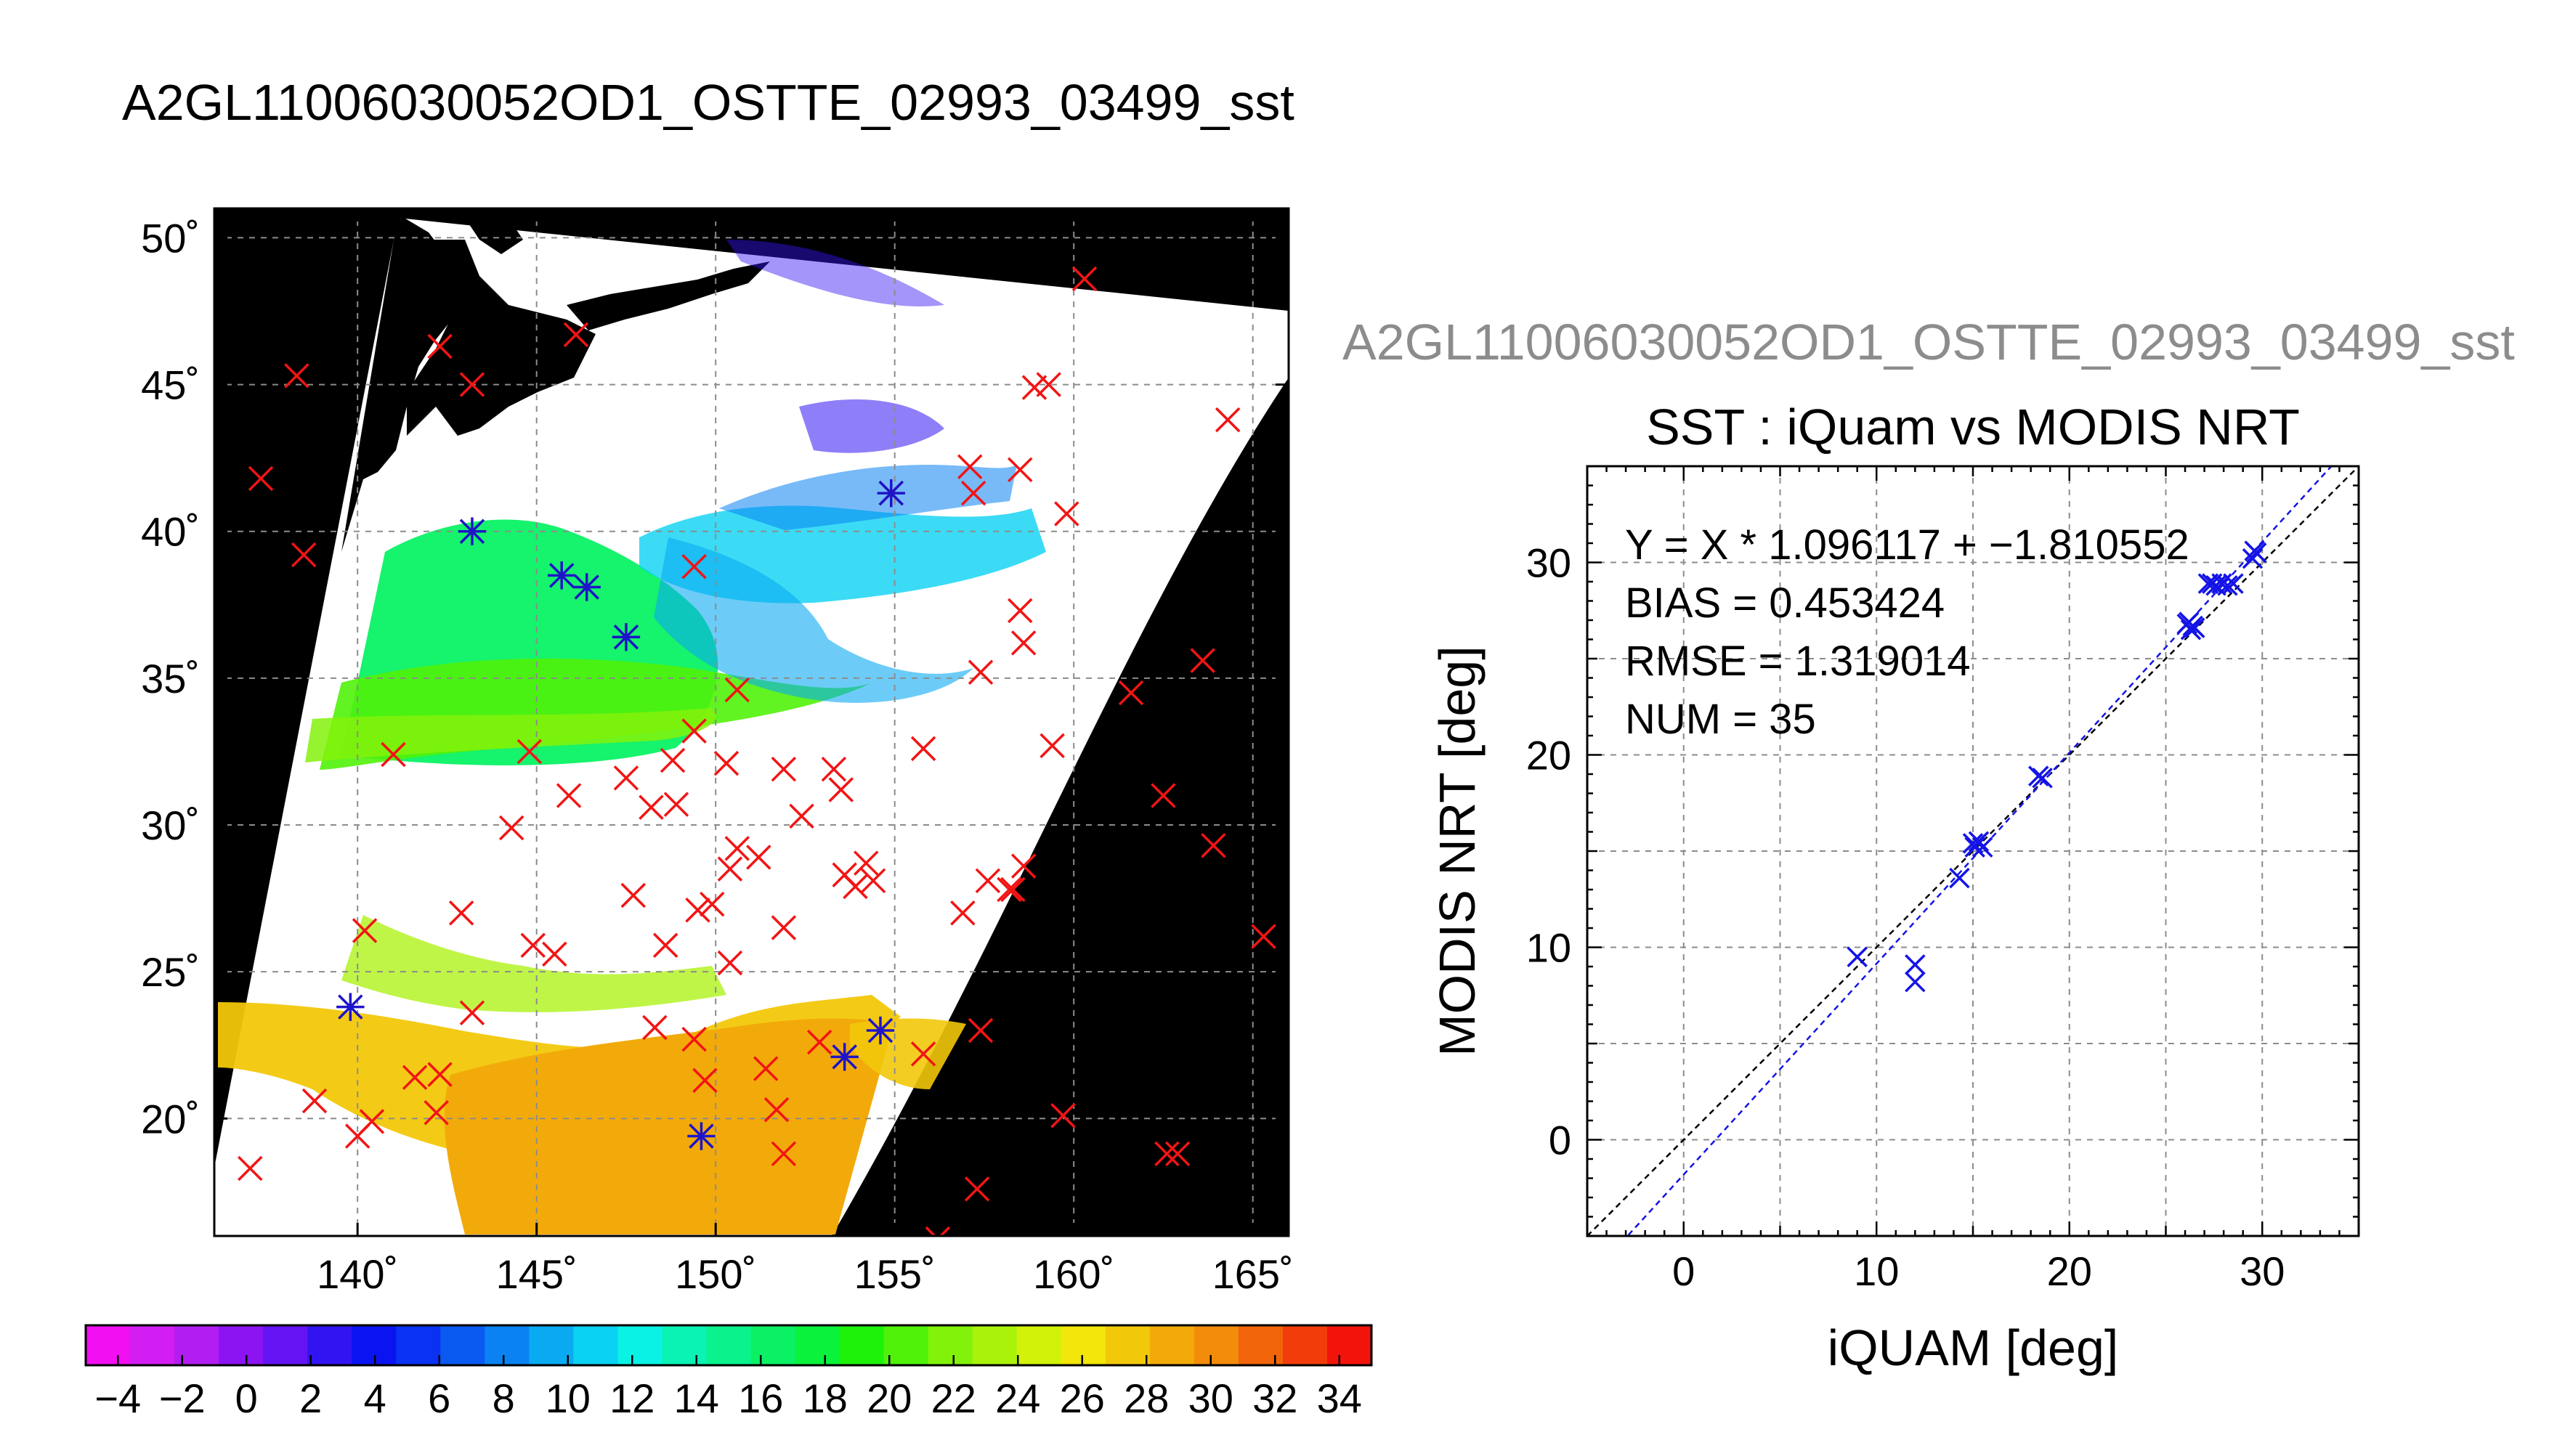 The image size is (2549, 1456). What do you see at coordinates (835, 273) in the screenshot?
I see `sst-patch-far-north` at bounding box center [835, 273].